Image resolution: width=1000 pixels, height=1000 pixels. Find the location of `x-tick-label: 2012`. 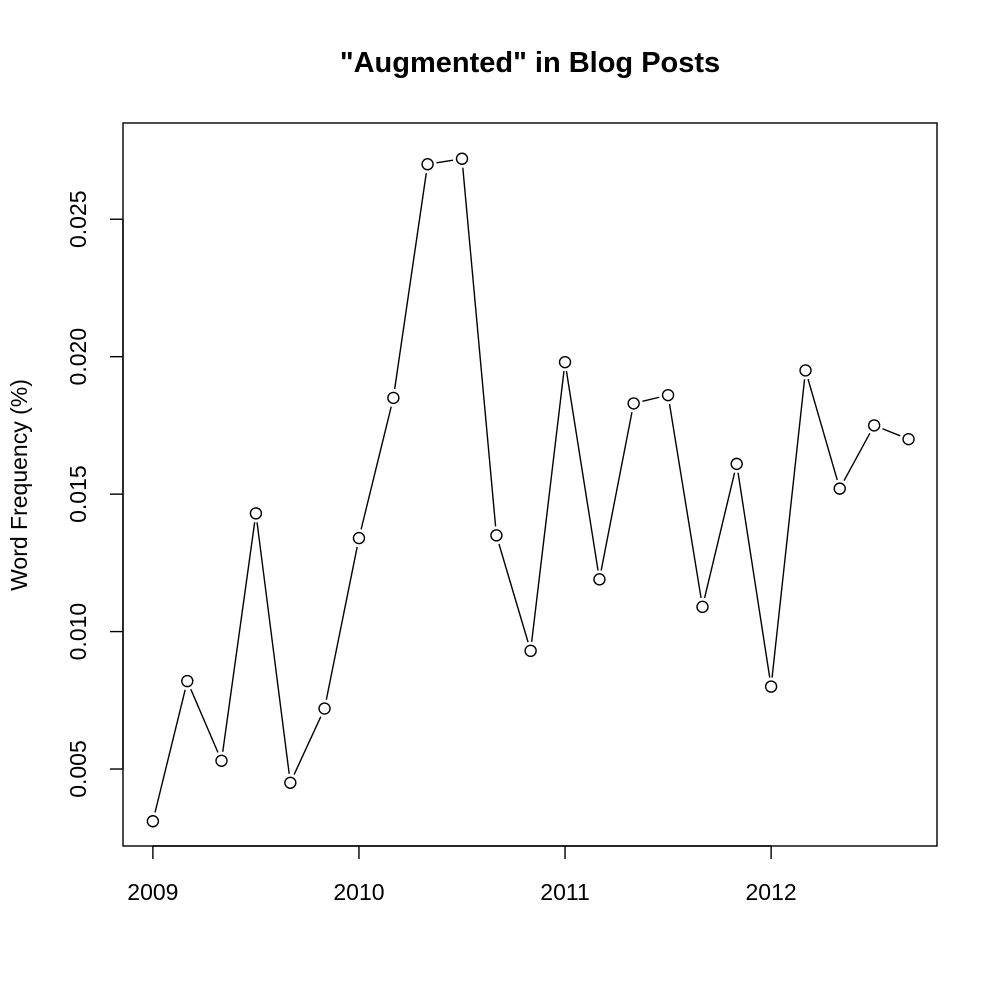

x-tick-label: 2012 is located at coordinates (771, 892).